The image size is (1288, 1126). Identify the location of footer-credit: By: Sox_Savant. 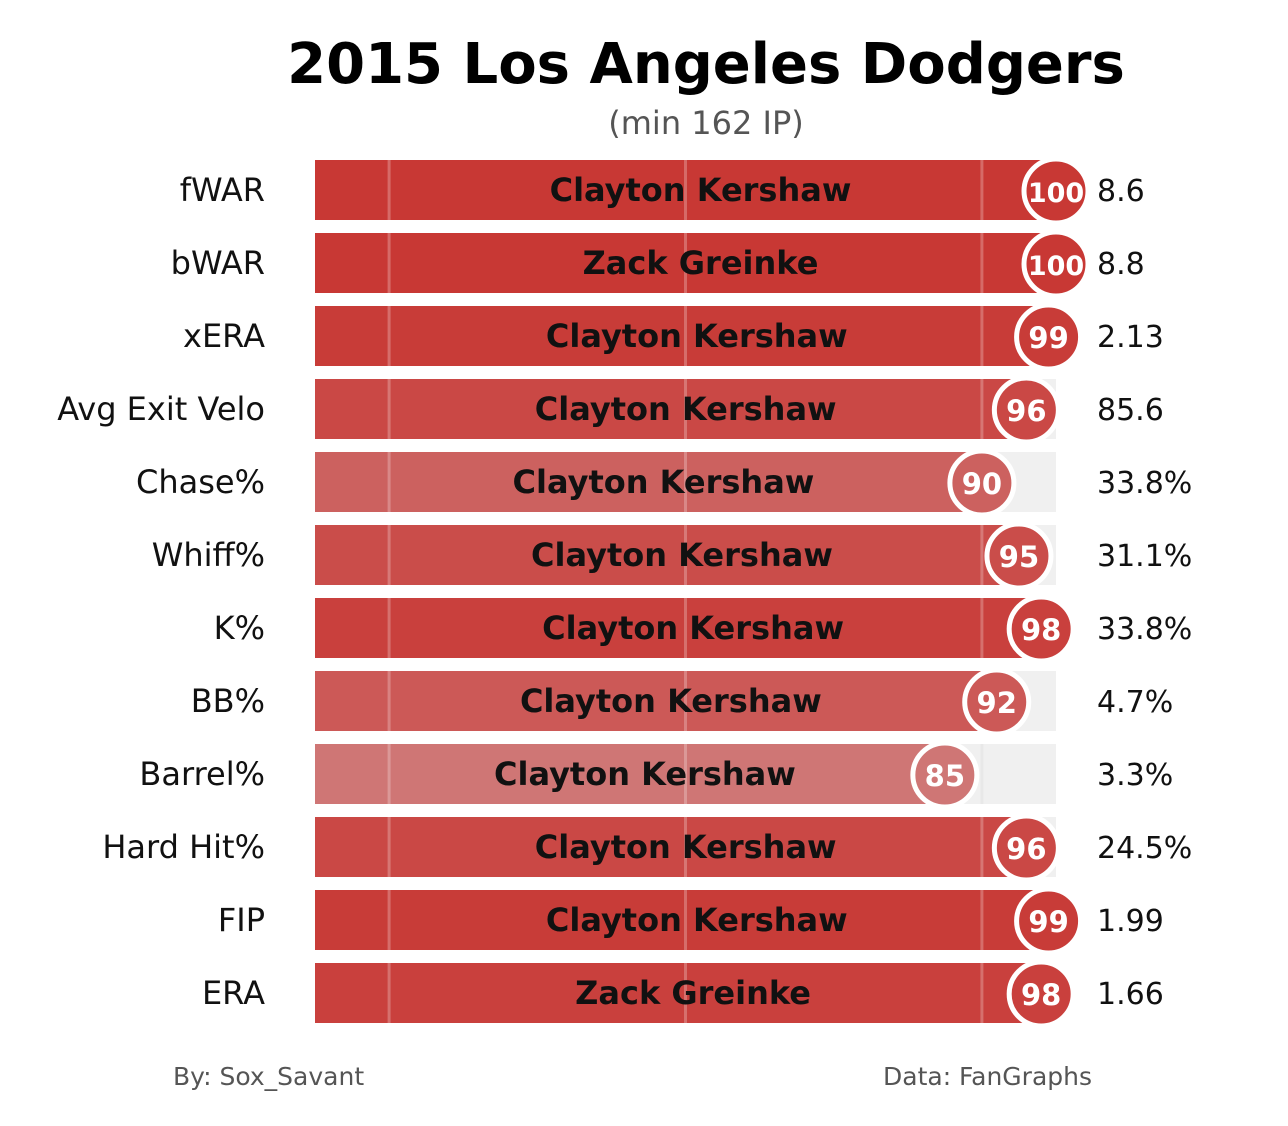
(269, 1076).